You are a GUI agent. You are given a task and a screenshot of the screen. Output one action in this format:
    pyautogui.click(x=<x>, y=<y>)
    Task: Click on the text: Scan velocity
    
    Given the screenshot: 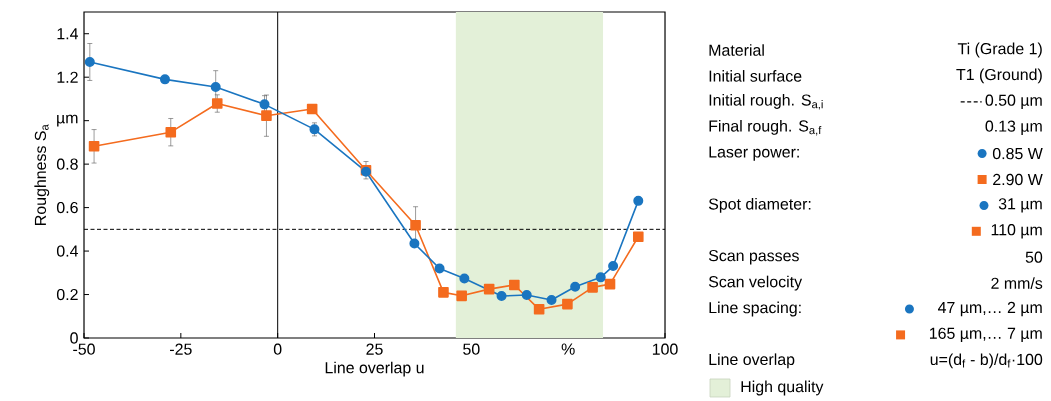 What is the action you would take?
    pyautogui.click(x=755, y=283)
    